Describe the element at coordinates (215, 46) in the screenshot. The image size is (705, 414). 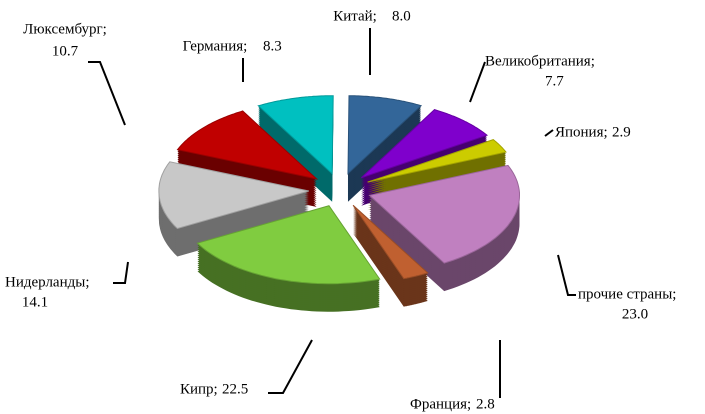
I see `category-label: Германия;` at that location.